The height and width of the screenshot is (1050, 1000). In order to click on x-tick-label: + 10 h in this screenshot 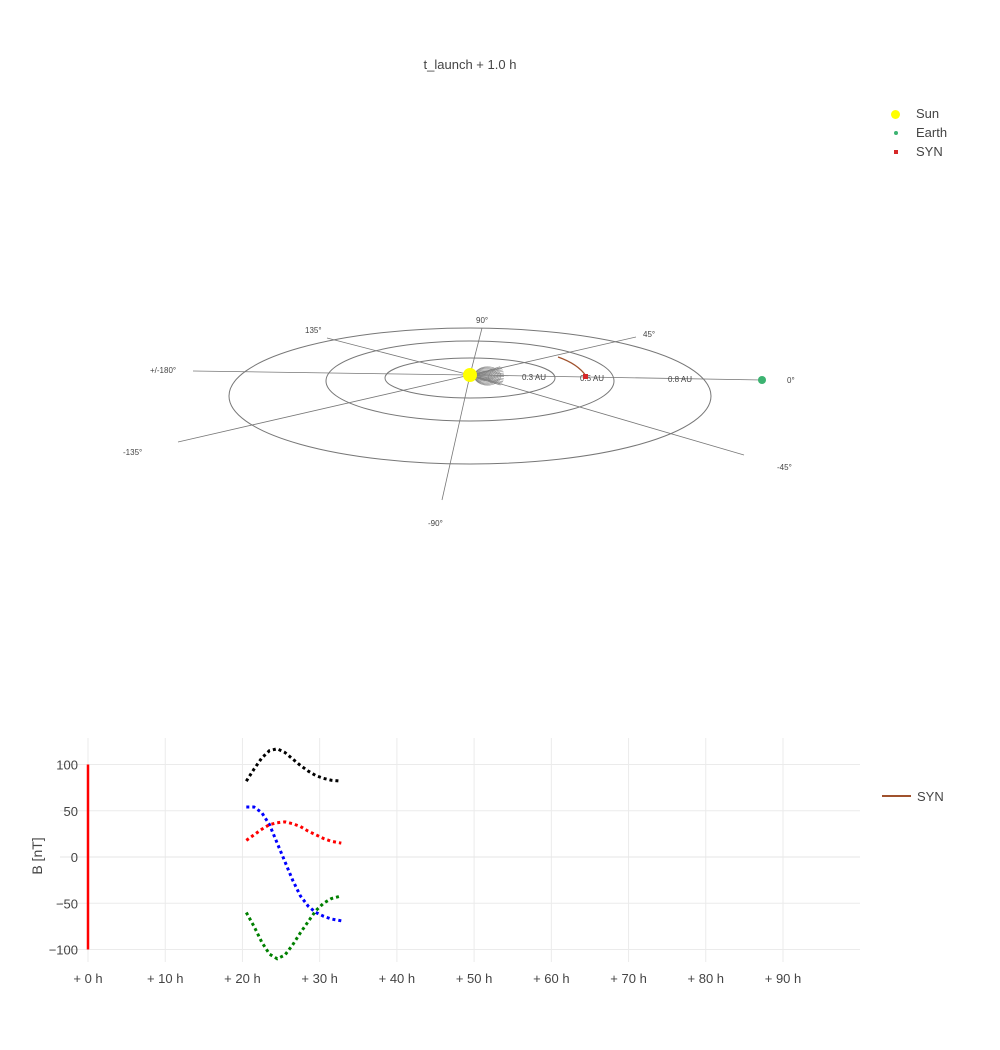, I will do `click(165, 978)`.